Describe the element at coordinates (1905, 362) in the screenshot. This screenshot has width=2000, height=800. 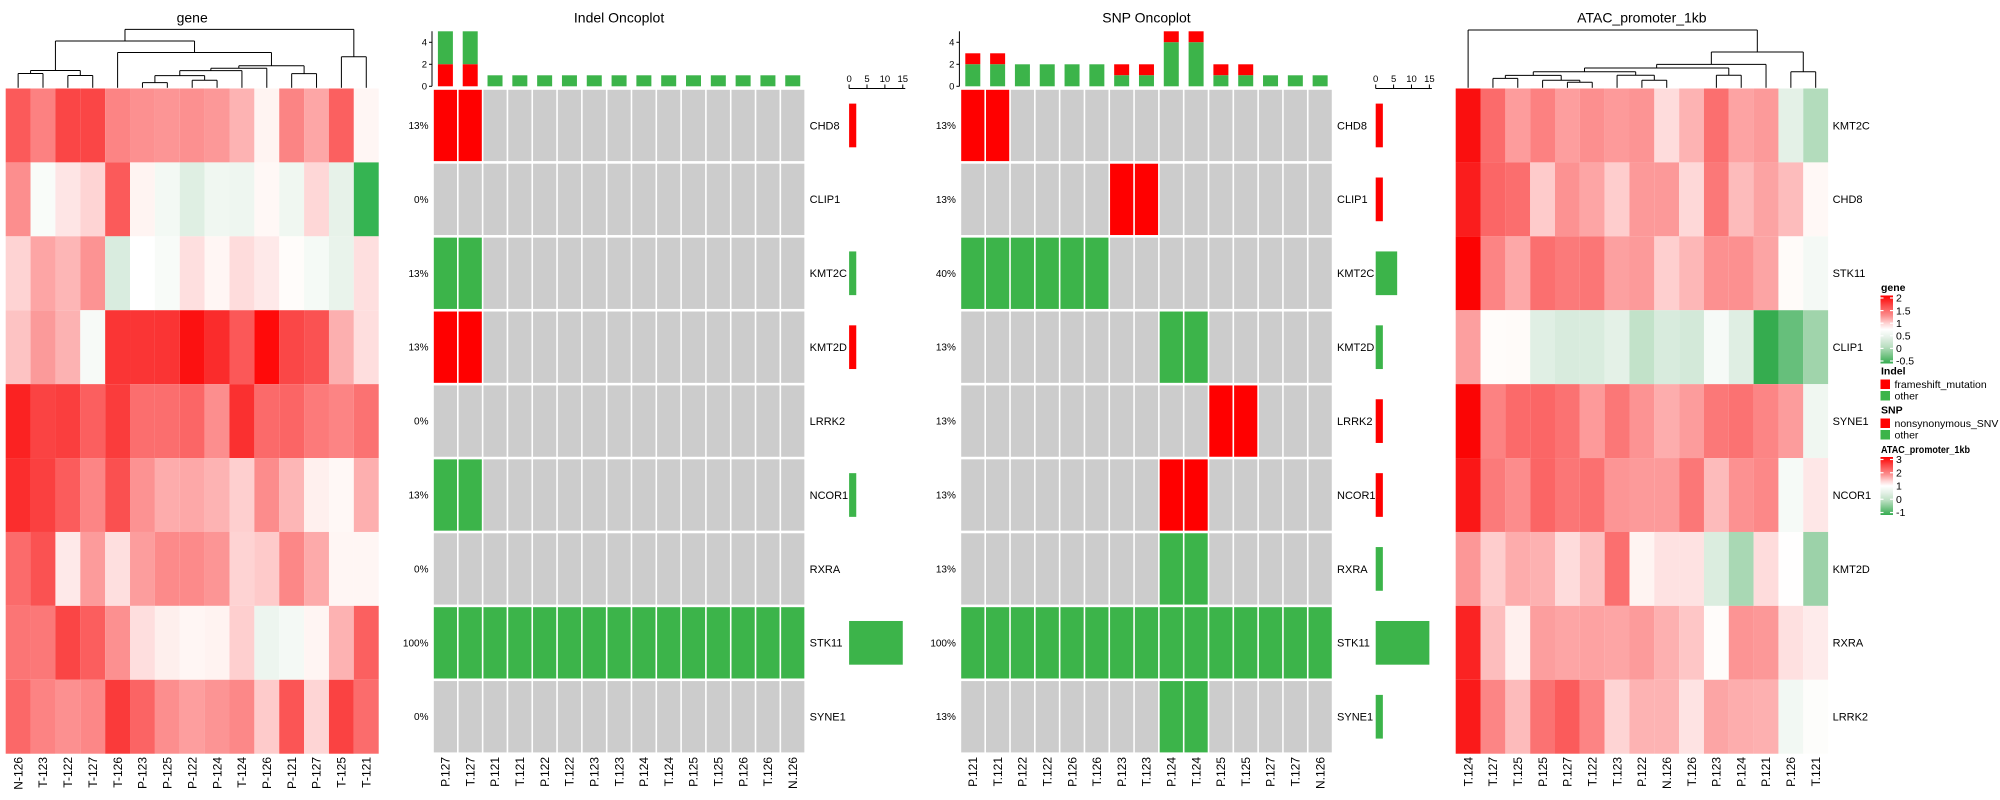
I see `svg-text: -0.5` at that location.